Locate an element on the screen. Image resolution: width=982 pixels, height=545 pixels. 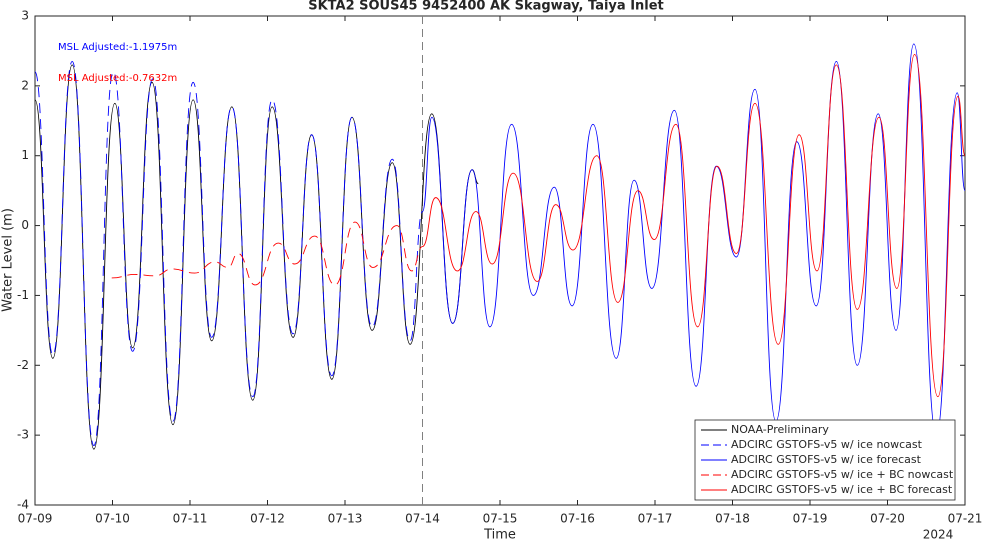
legend-label: ADCIRC GSTOFS-v5 w/ ice + BC nowcast is located at coordinates (842, 474).